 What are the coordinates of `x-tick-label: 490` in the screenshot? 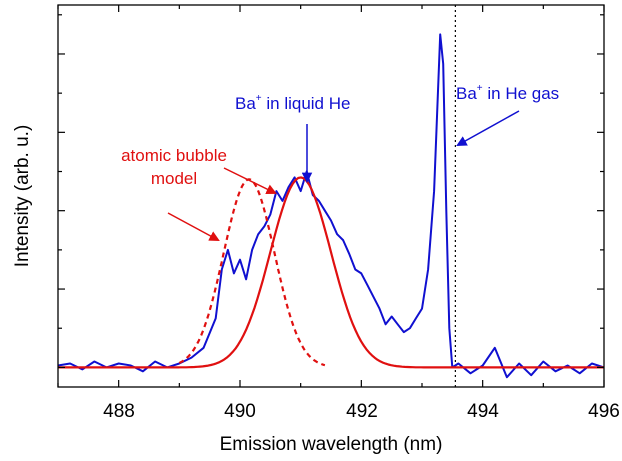 It's located at (240, 411).